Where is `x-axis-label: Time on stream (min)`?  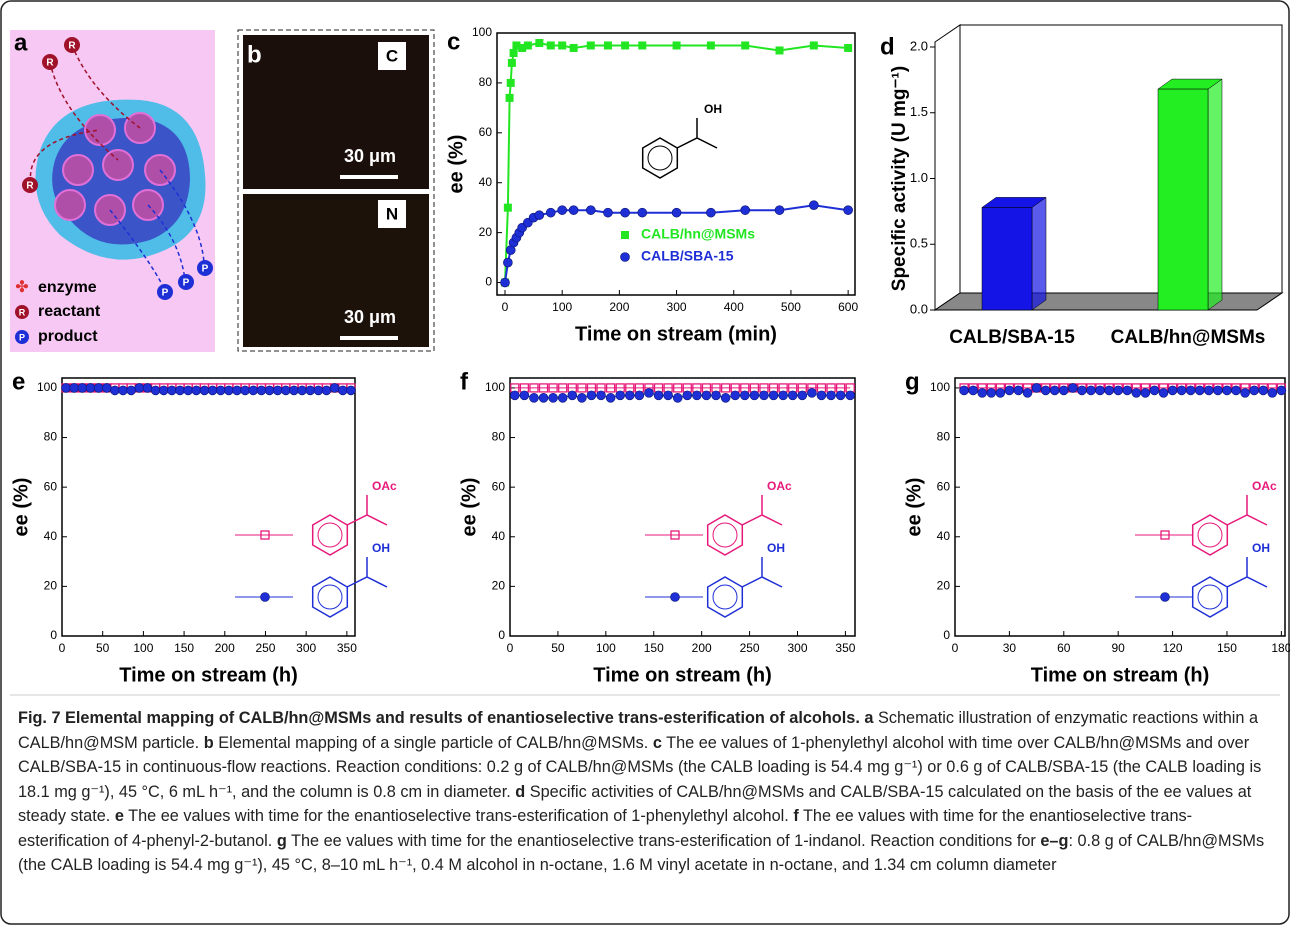 x-axis-label: Time on stream (min) is located at coordinates (676, 334).